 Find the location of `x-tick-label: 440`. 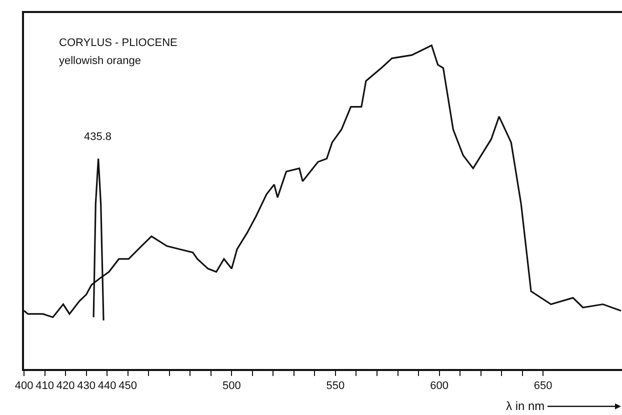

x-tick-label: 440 is located at coordinates (107, 386).